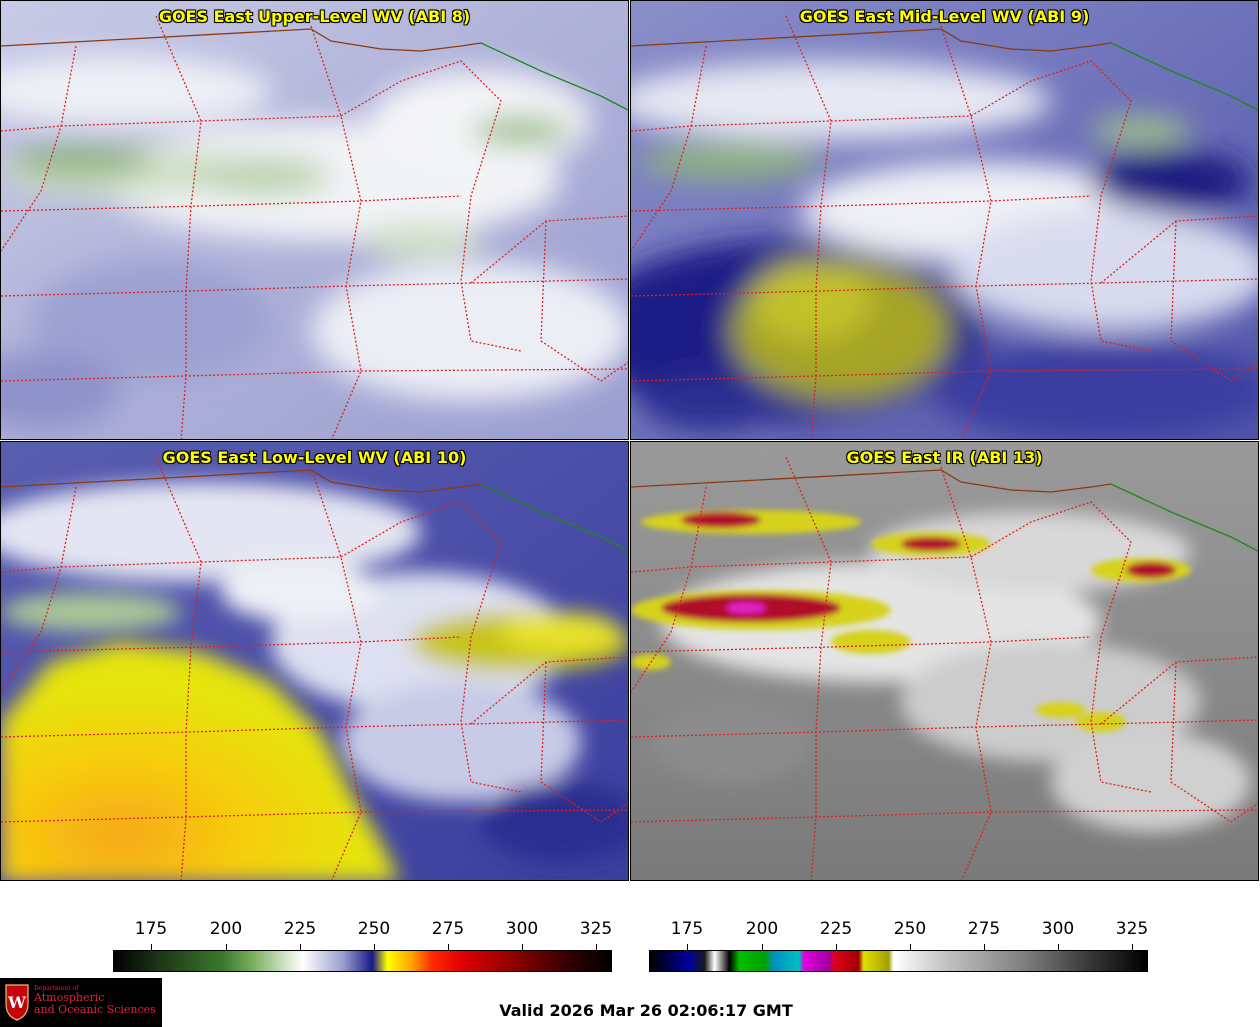  Describe the element at coordinates (898, 945) in the screenshot. I see `ir-colorbar: 175 200 225 250 275 300 325` at that location.